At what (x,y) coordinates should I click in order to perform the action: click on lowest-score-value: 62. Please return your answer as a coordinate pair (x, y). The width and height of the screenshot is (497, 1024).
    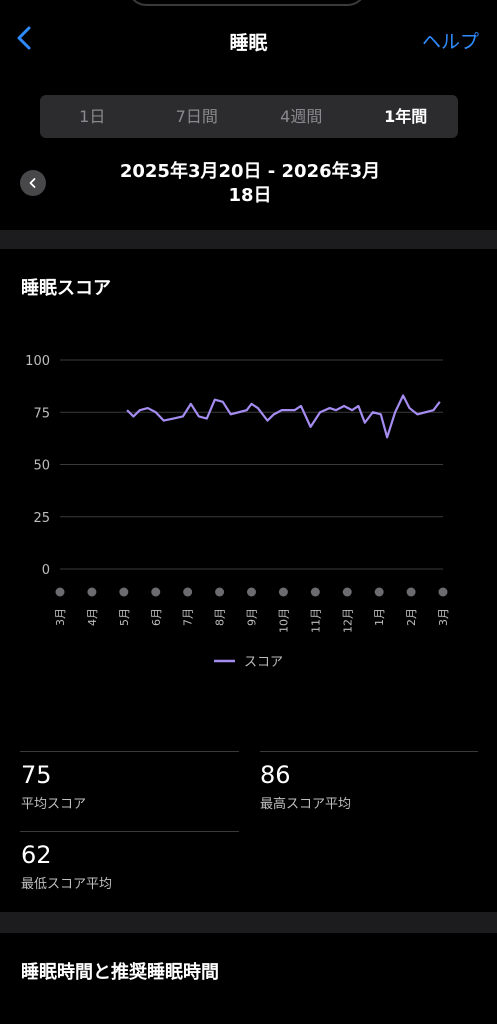
    Looking at the image, I should click on (36, 855).